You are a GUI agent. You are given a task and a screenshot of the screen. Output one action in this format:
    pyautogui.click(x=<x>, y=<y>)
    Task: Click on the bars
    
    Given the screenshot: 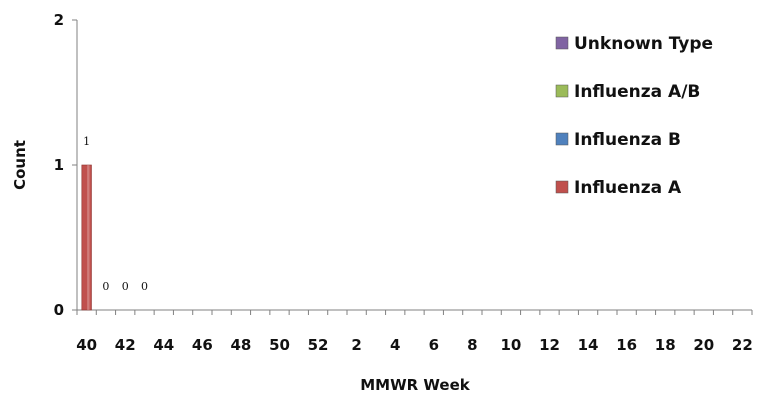 What is the action you would take?
    pyautogui.click(x=86, y=237)
    